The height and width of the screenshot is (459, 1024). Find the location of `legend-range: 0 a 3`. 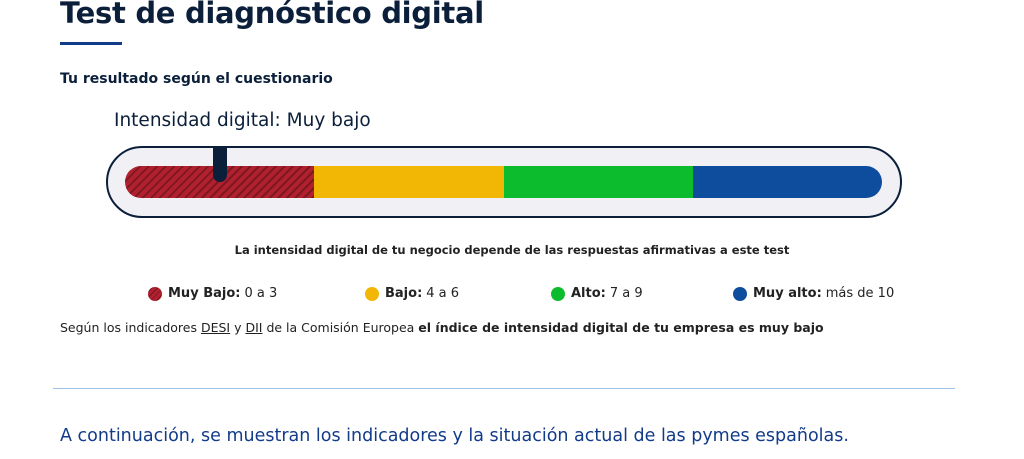

legend-range: 0 a 3 is located at coordinates (261, 293).